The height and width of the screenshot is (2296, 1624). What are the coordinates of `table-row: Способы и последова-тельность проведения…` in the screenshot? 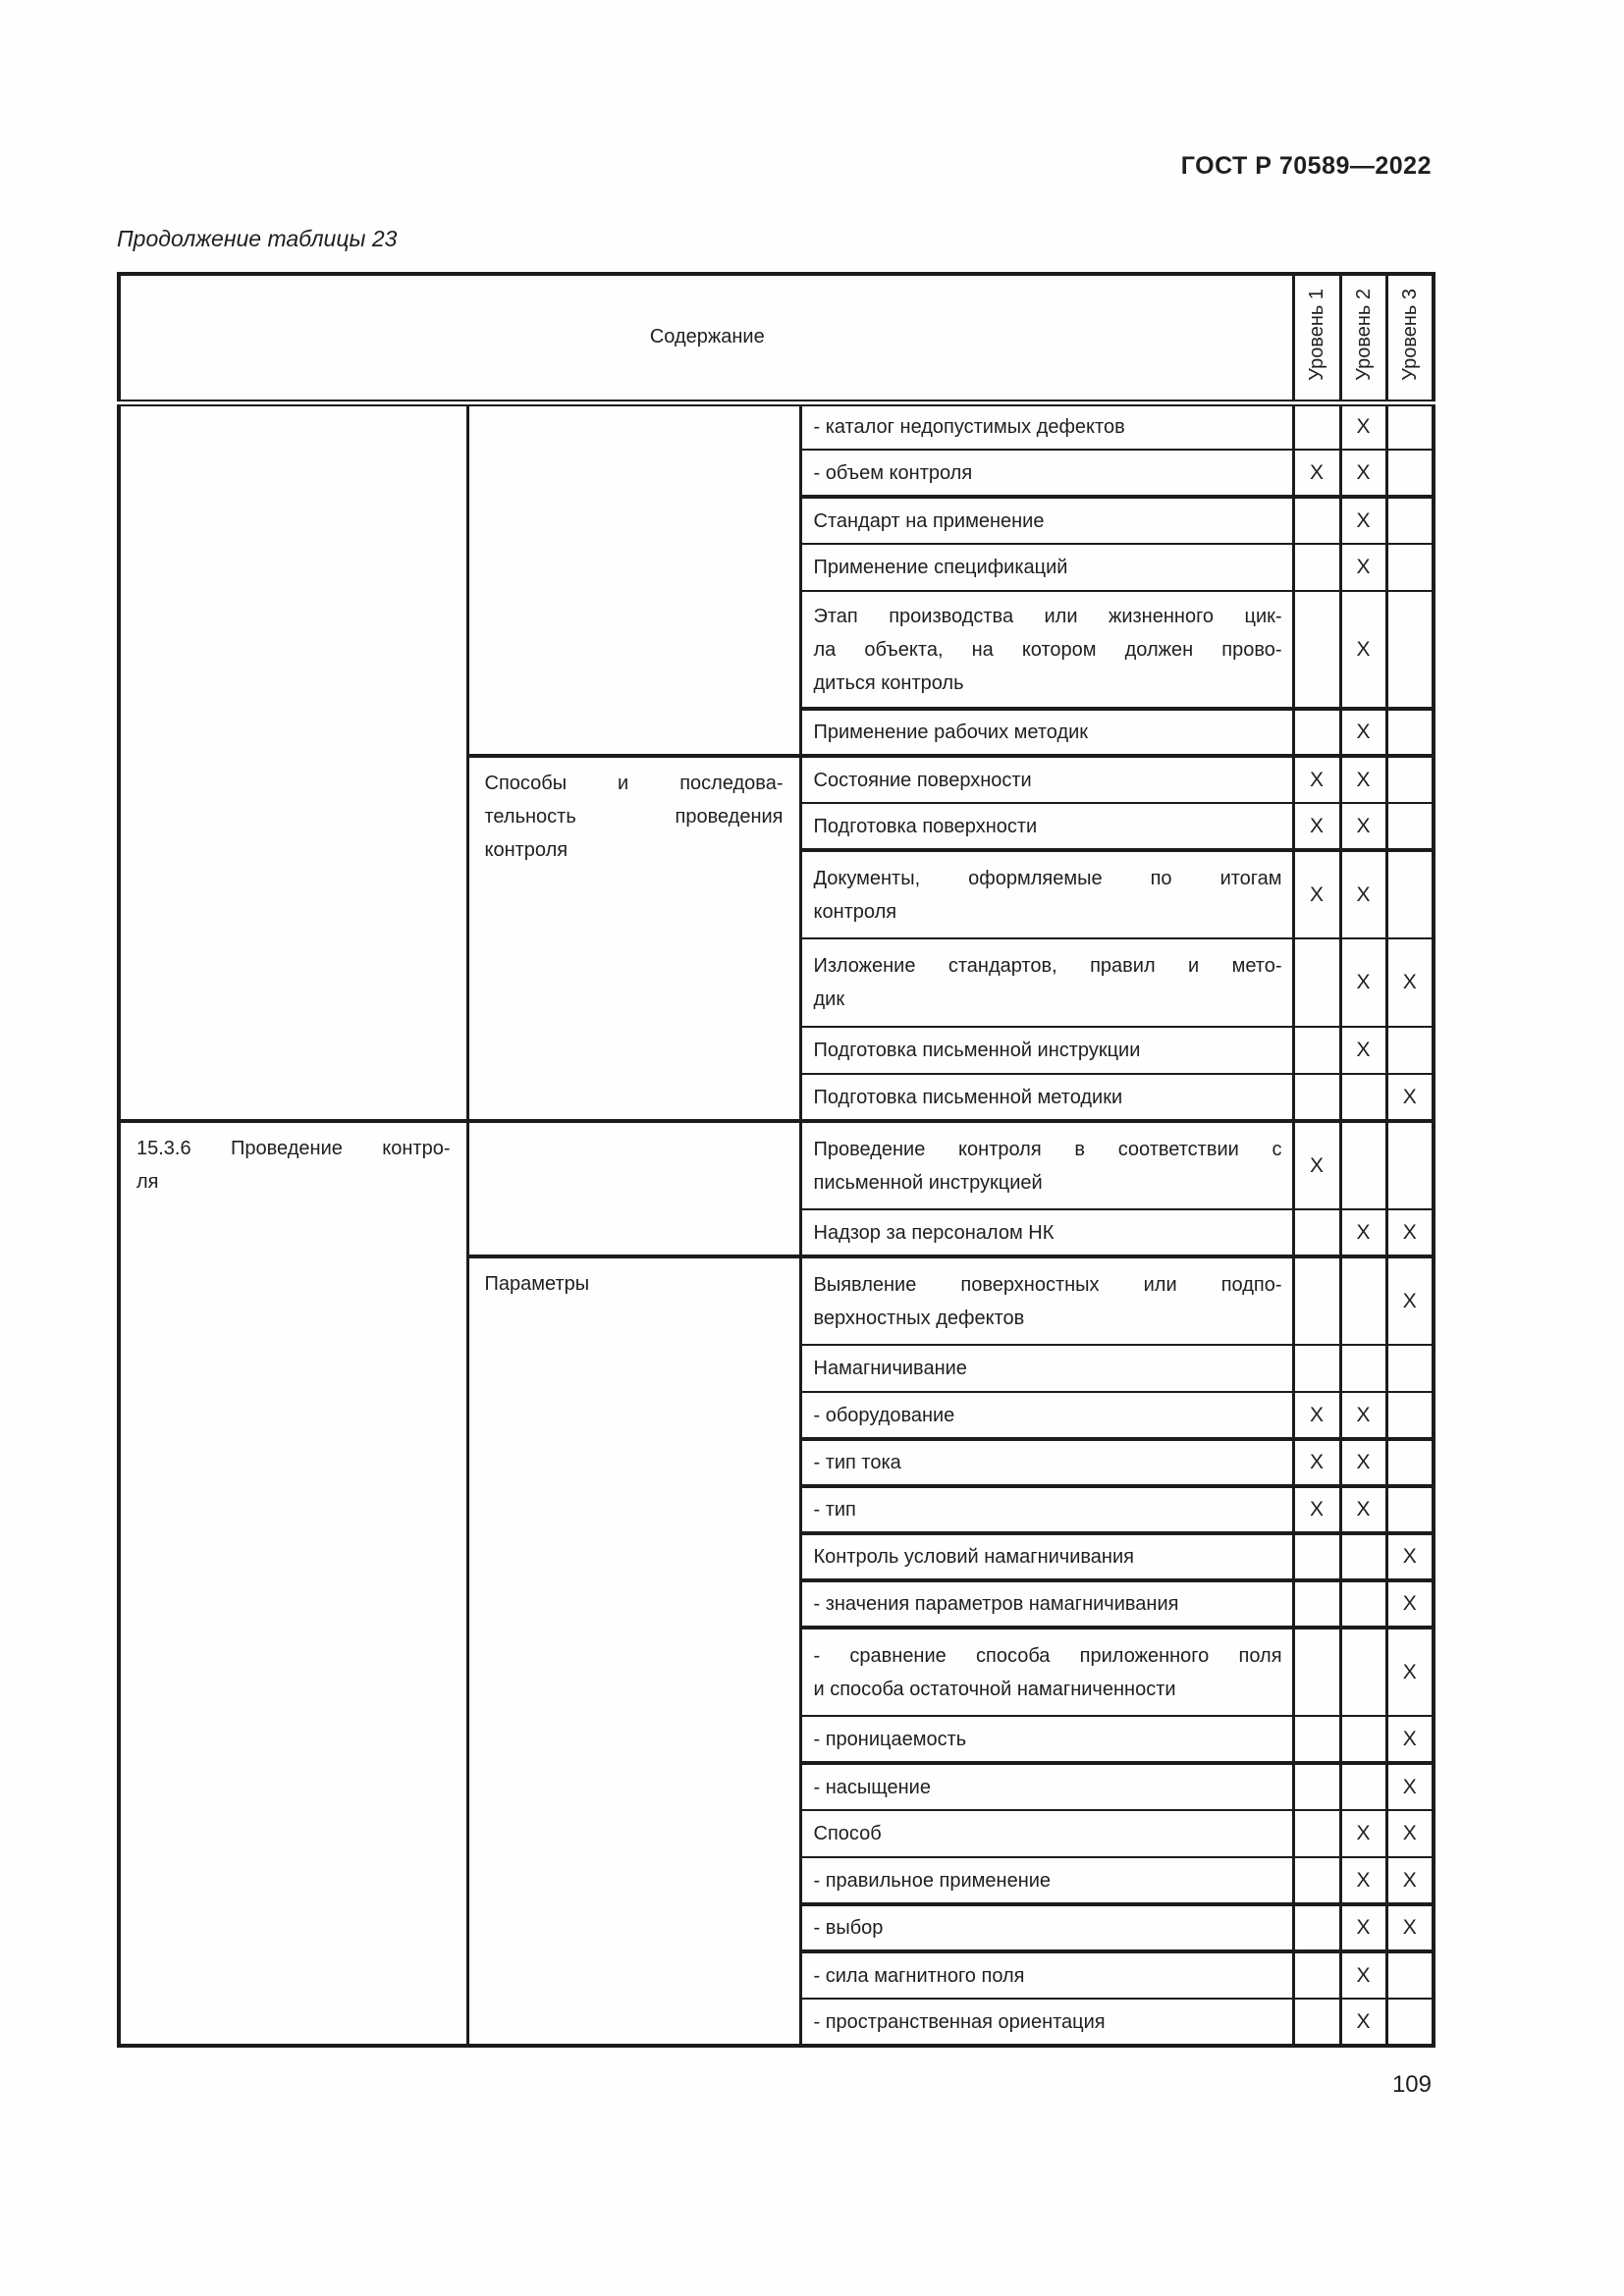 It's located at (777, 938).